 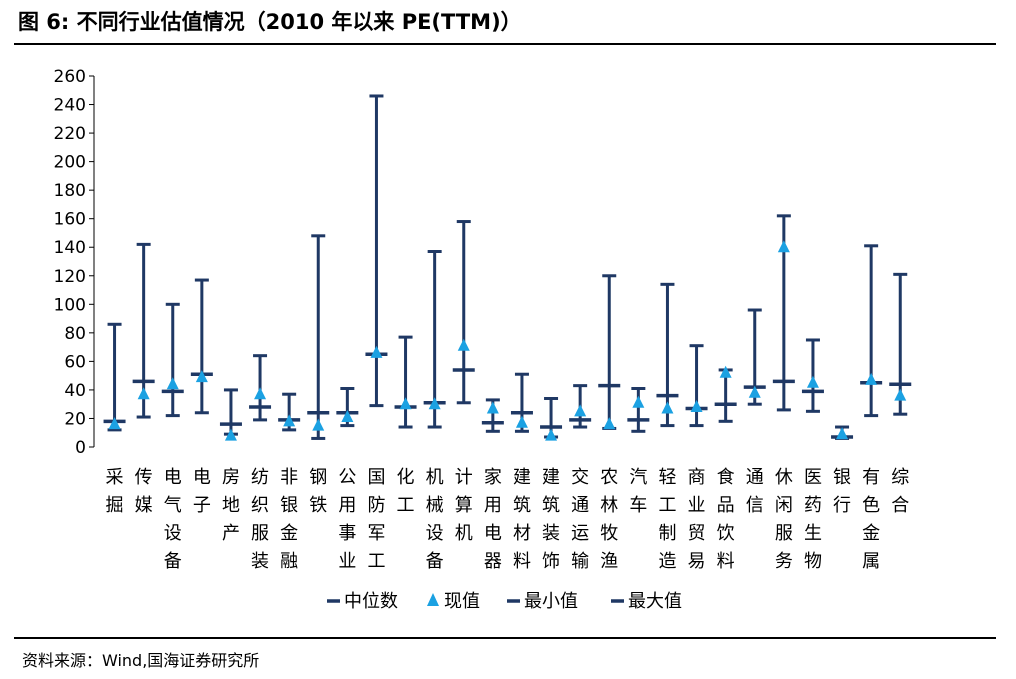 I want to click on category-group: 通信, so click(x=754, y=412).